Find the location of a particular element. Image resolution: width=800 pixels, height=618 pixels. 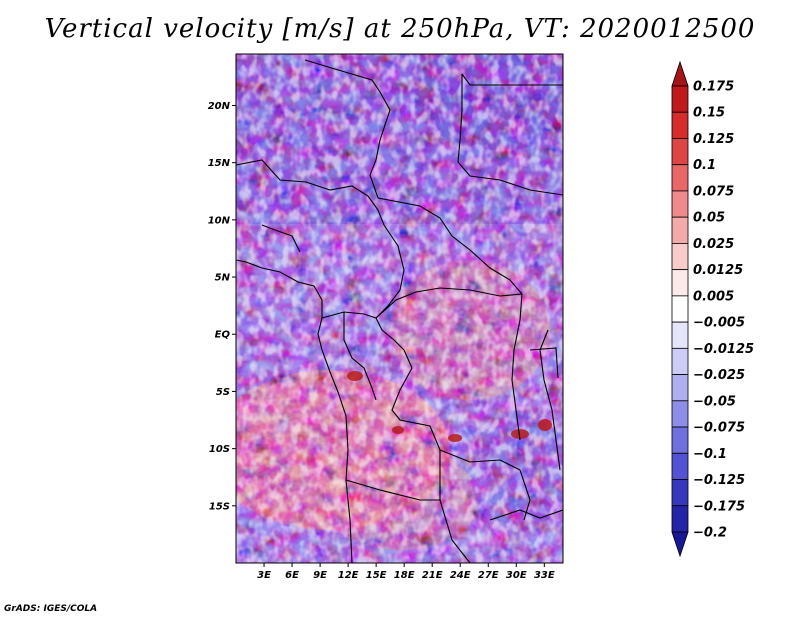

colorbar-label: 0.125 is located at coordinates (713, 139).